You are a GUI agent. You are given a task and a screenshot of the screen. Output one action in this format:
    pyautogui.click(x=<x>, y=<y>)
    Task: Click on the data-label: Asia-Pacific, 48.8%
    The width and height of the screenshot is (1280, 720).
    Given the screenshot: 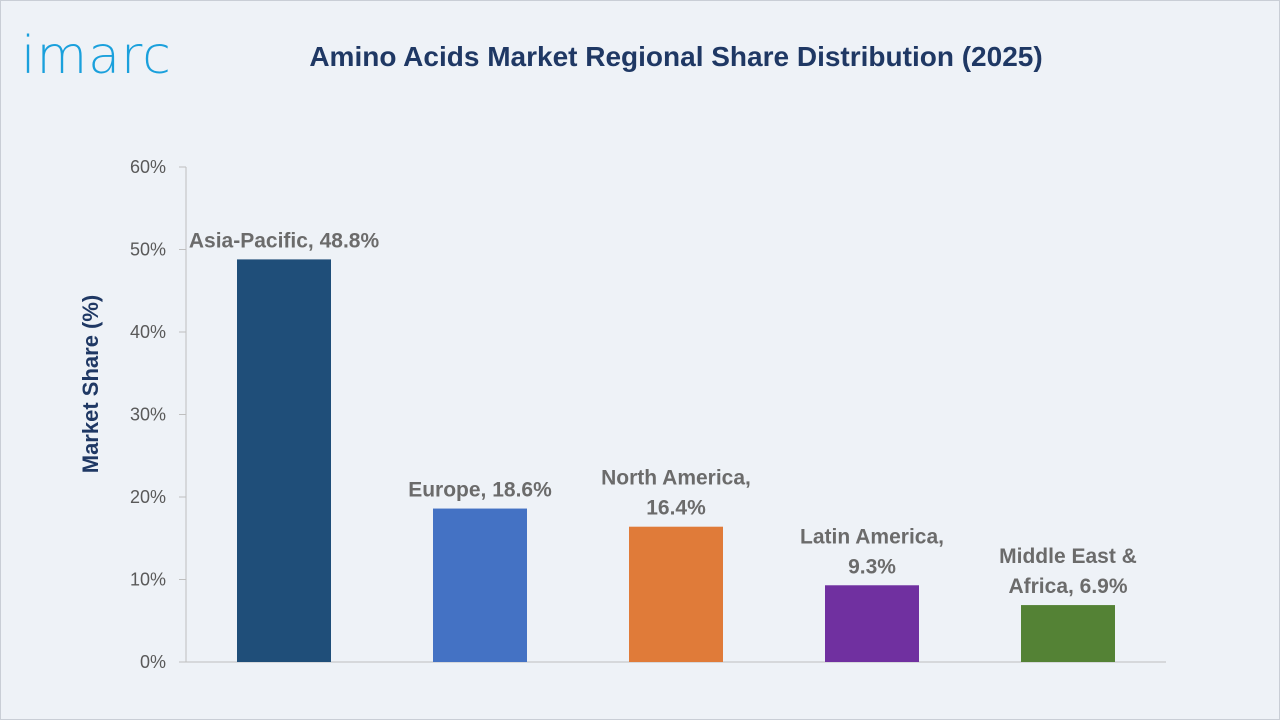 What is the action you would take?
    pyautogui.click(x=284, y=240)
    